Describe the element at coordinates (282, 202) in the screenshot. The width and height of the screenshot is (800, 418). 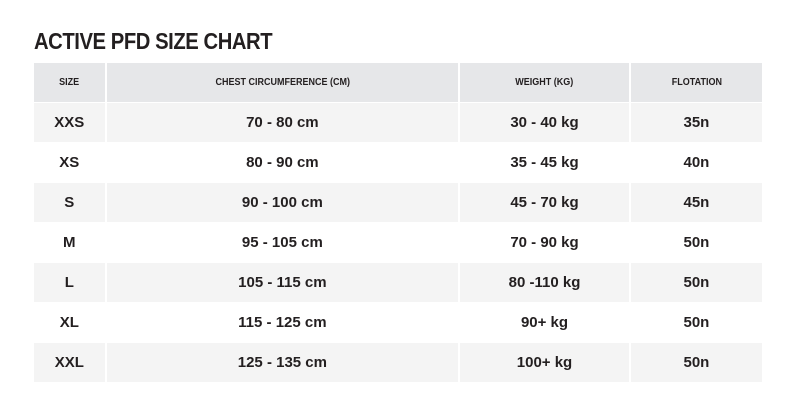
I see `chest-cell: 90 - 100 cm` at that location.